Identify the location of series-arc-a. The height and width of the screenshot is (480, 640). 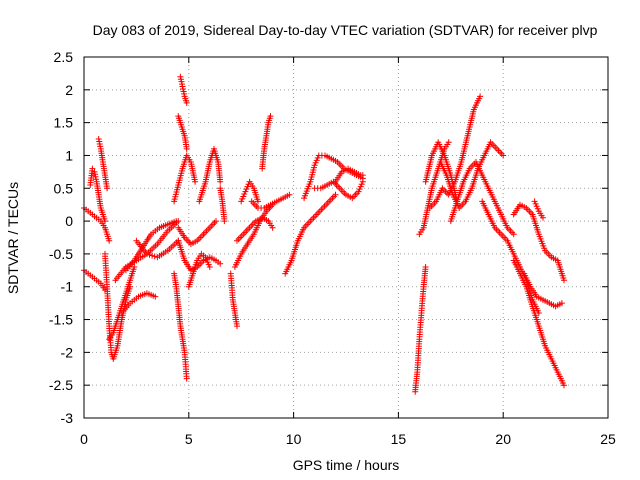
(97, 224).